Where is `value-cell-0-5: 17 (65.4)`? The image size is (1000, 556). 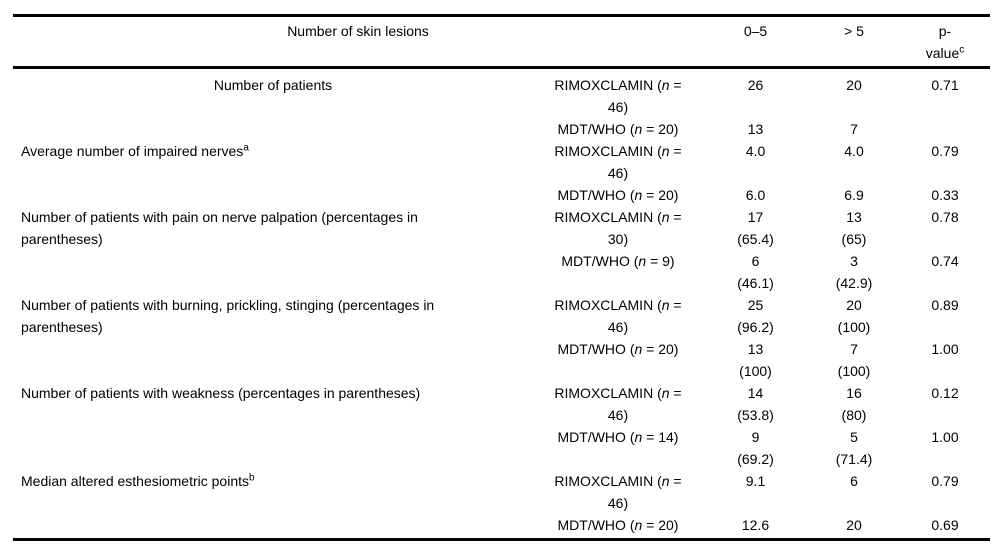
value-cell-0-5: 17 (65.4) is located at coordinates (755, 228).